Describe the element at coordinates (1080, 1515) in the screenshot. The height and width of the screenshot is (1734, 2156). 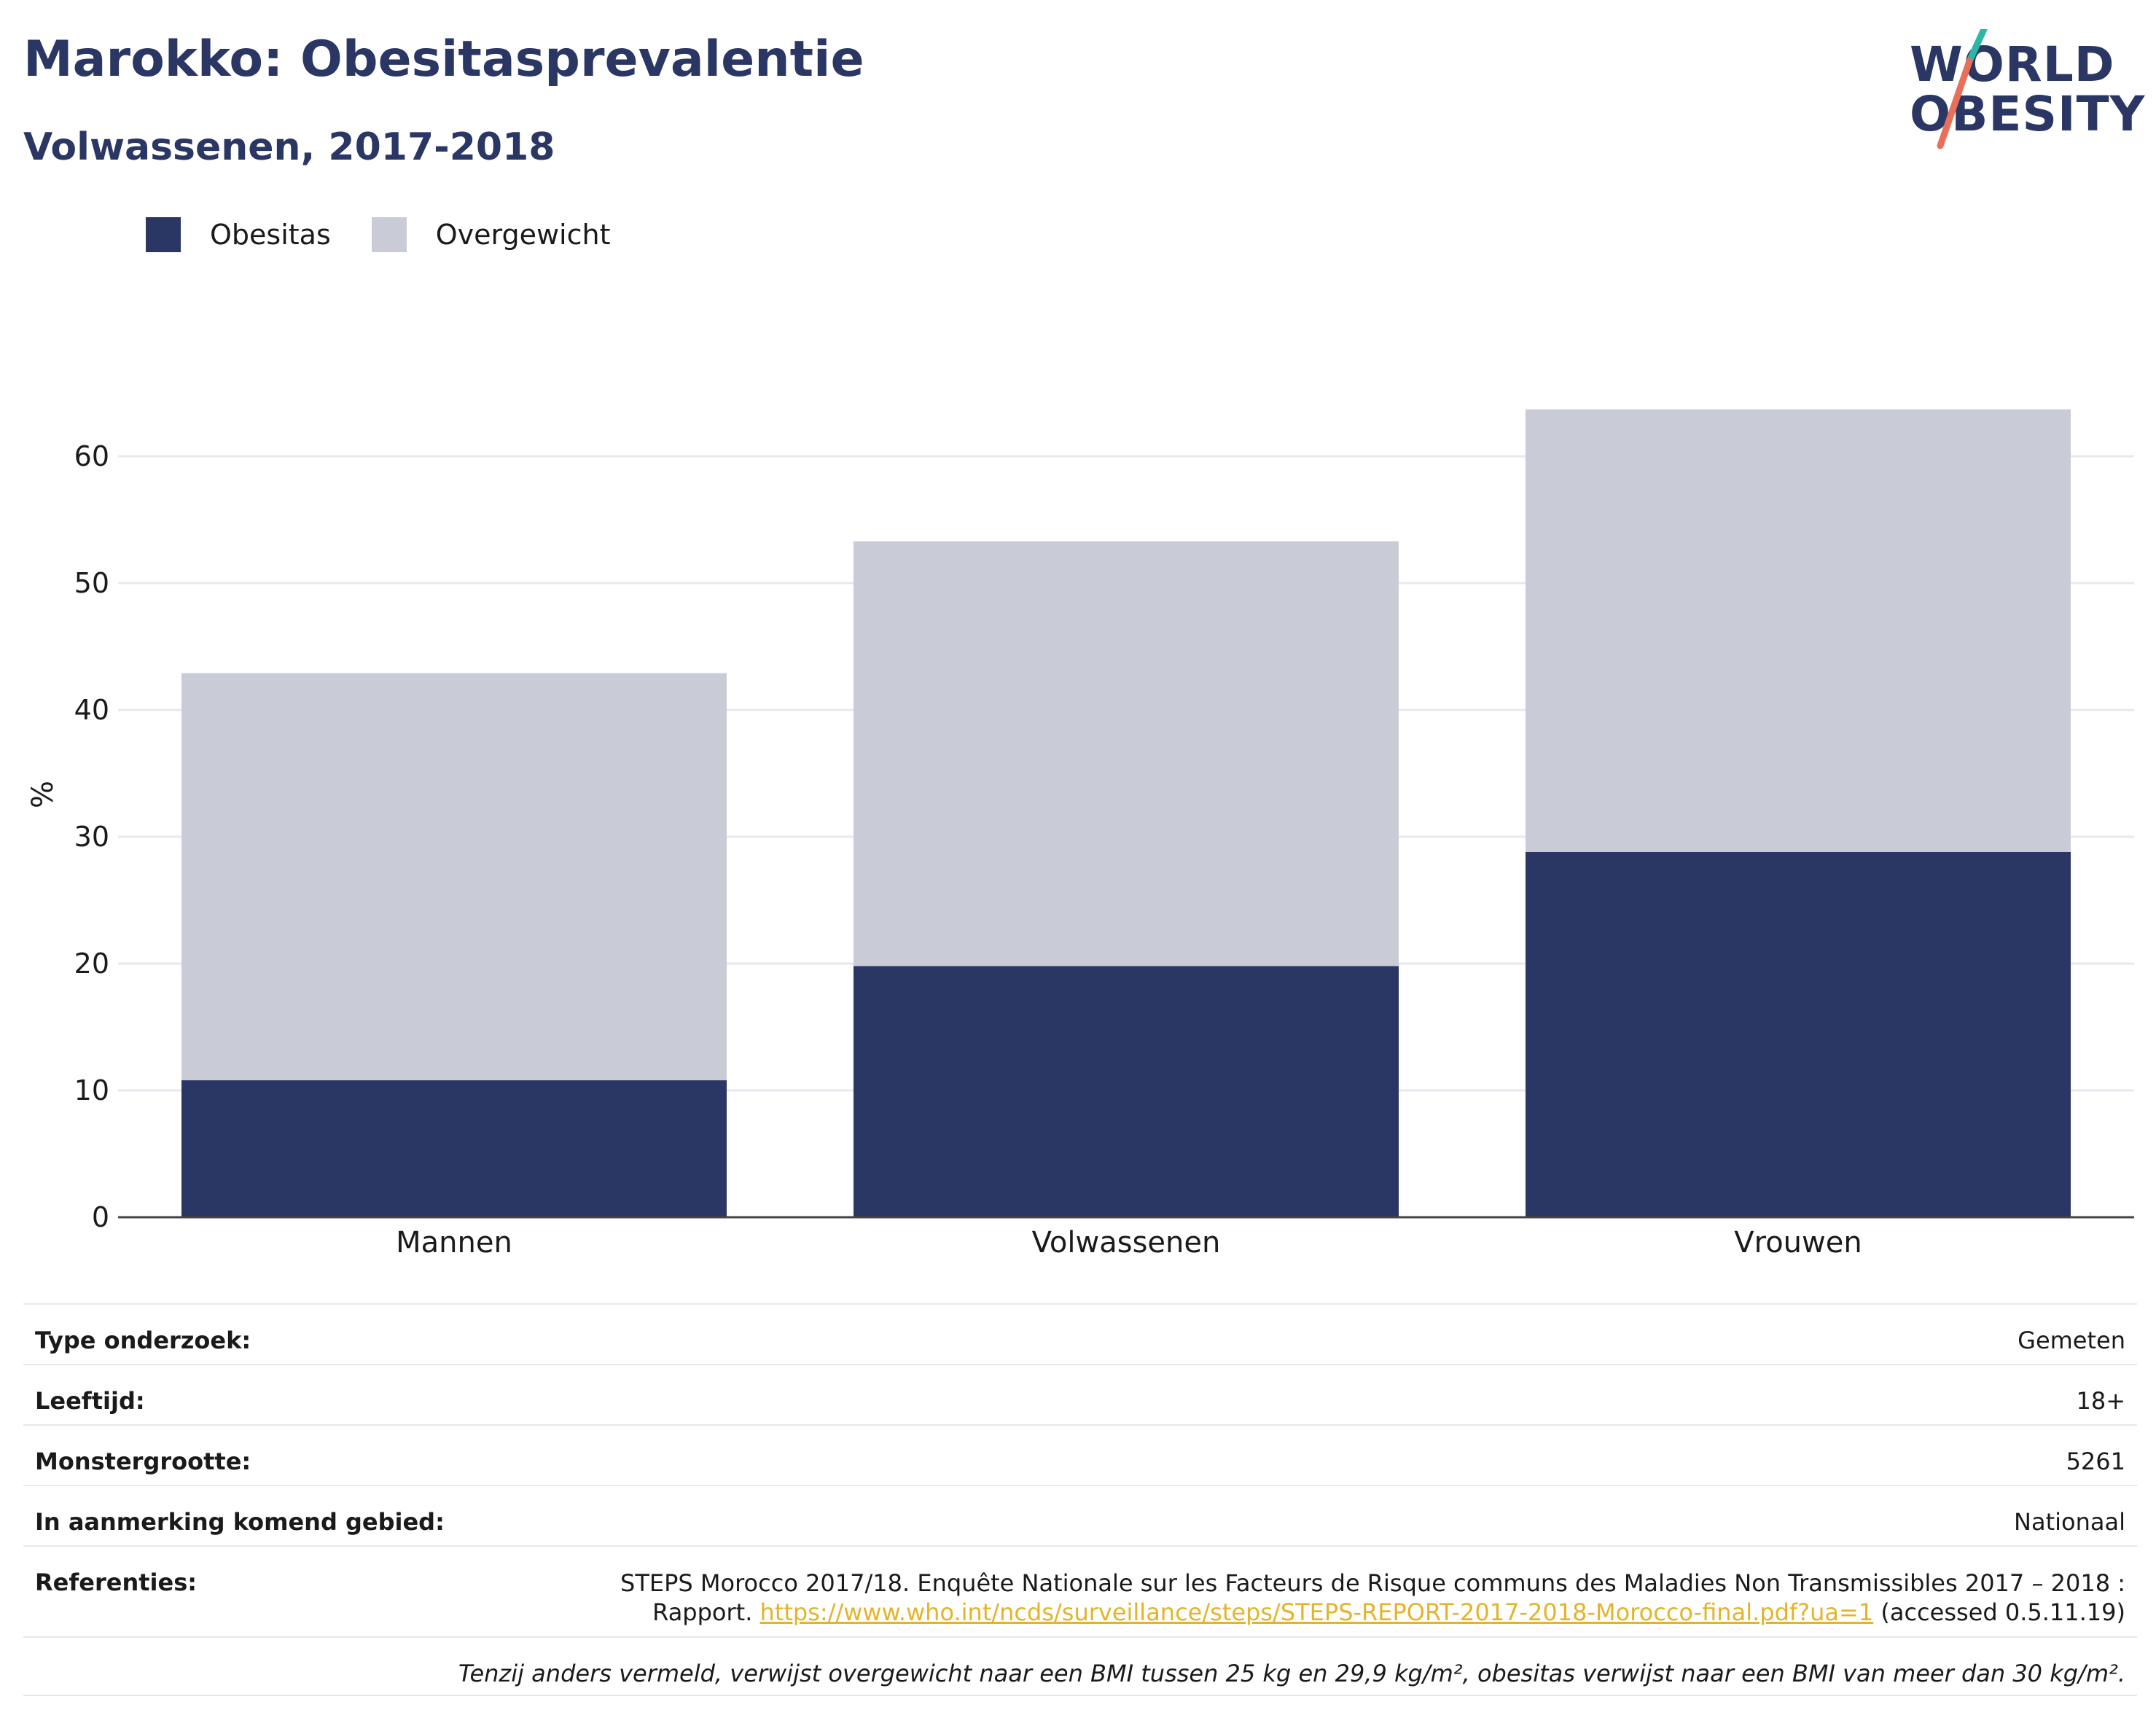
I see `info-row-area: In aanmerking komend gebied: Nationaal` at that location.